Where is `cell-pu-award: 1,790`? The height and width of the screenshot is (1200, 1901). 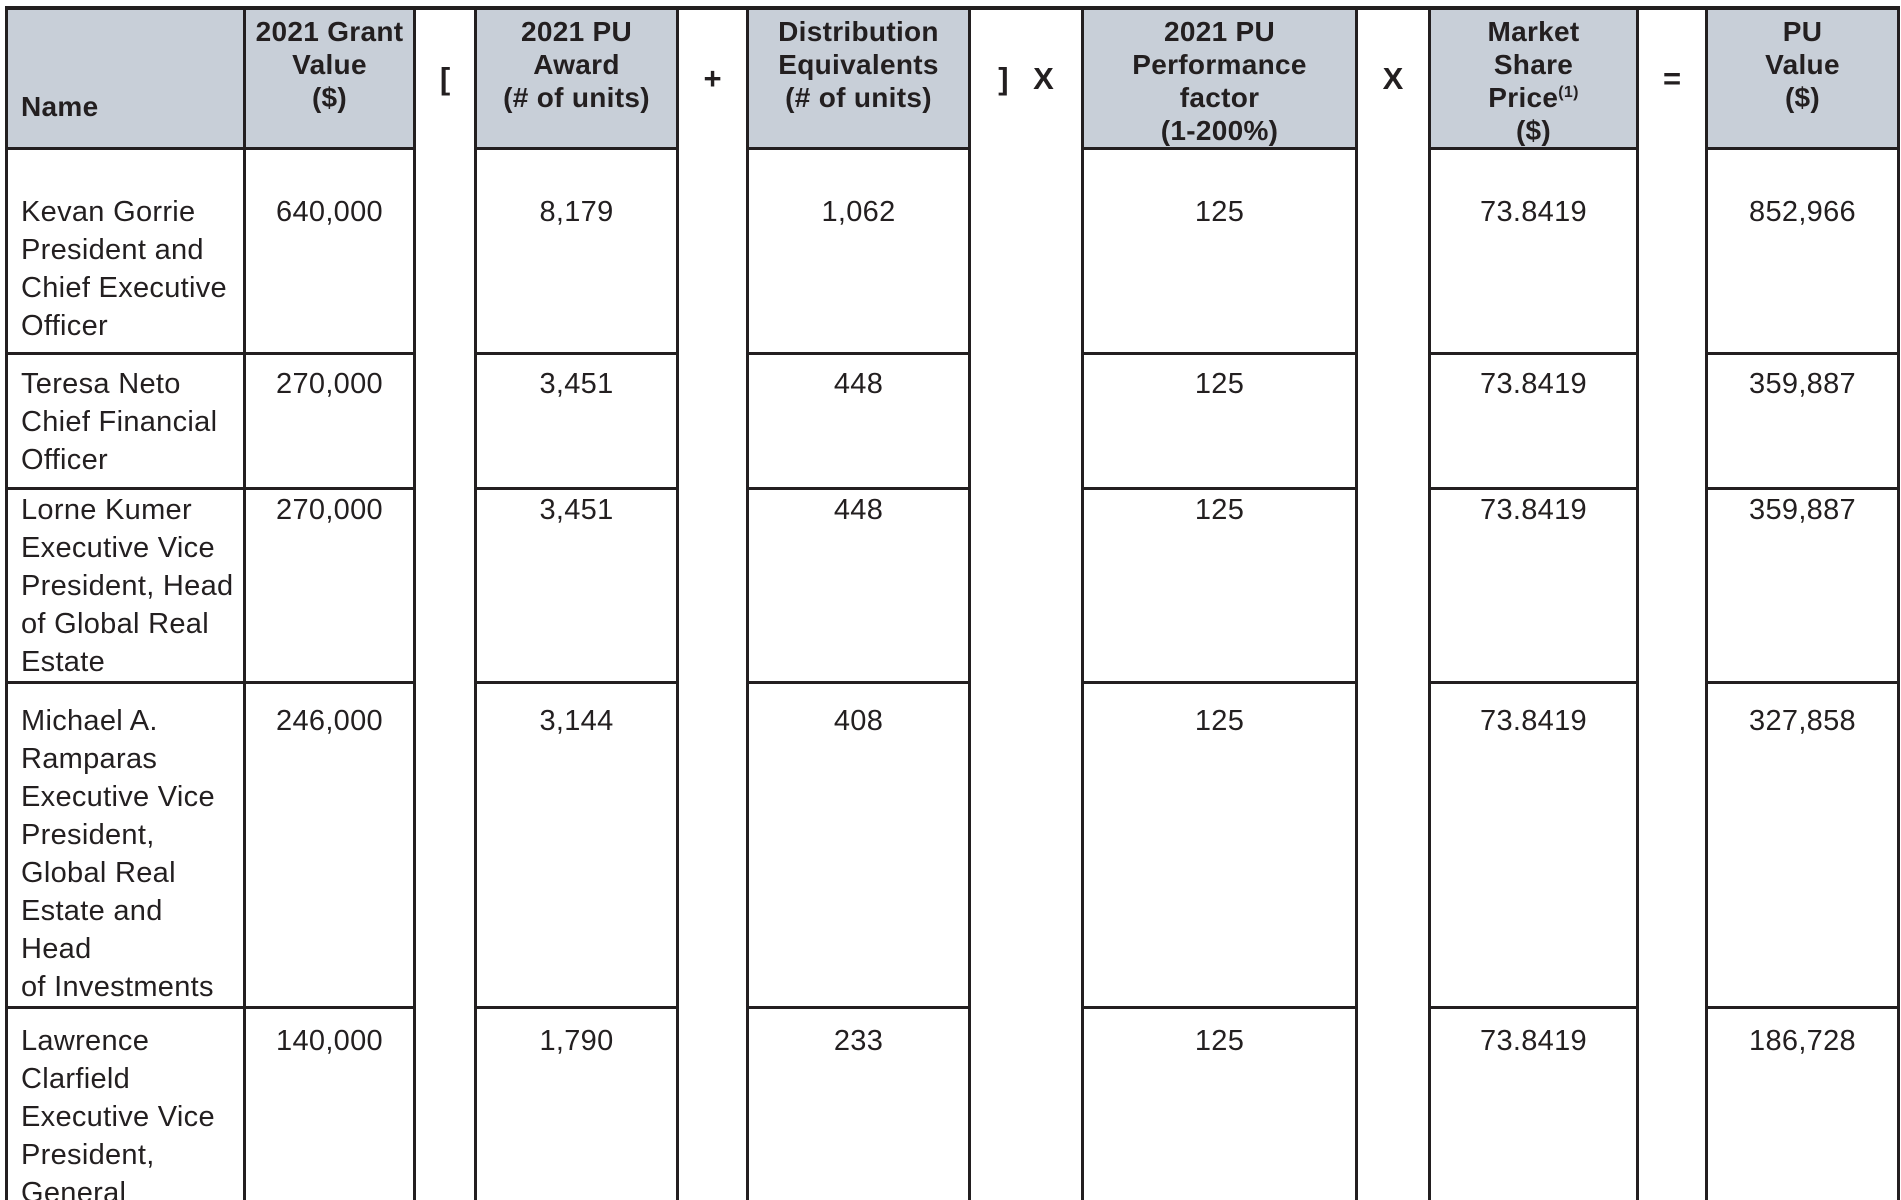
cell-pu-award: 1,790 is located at coordinates (576, 1103).